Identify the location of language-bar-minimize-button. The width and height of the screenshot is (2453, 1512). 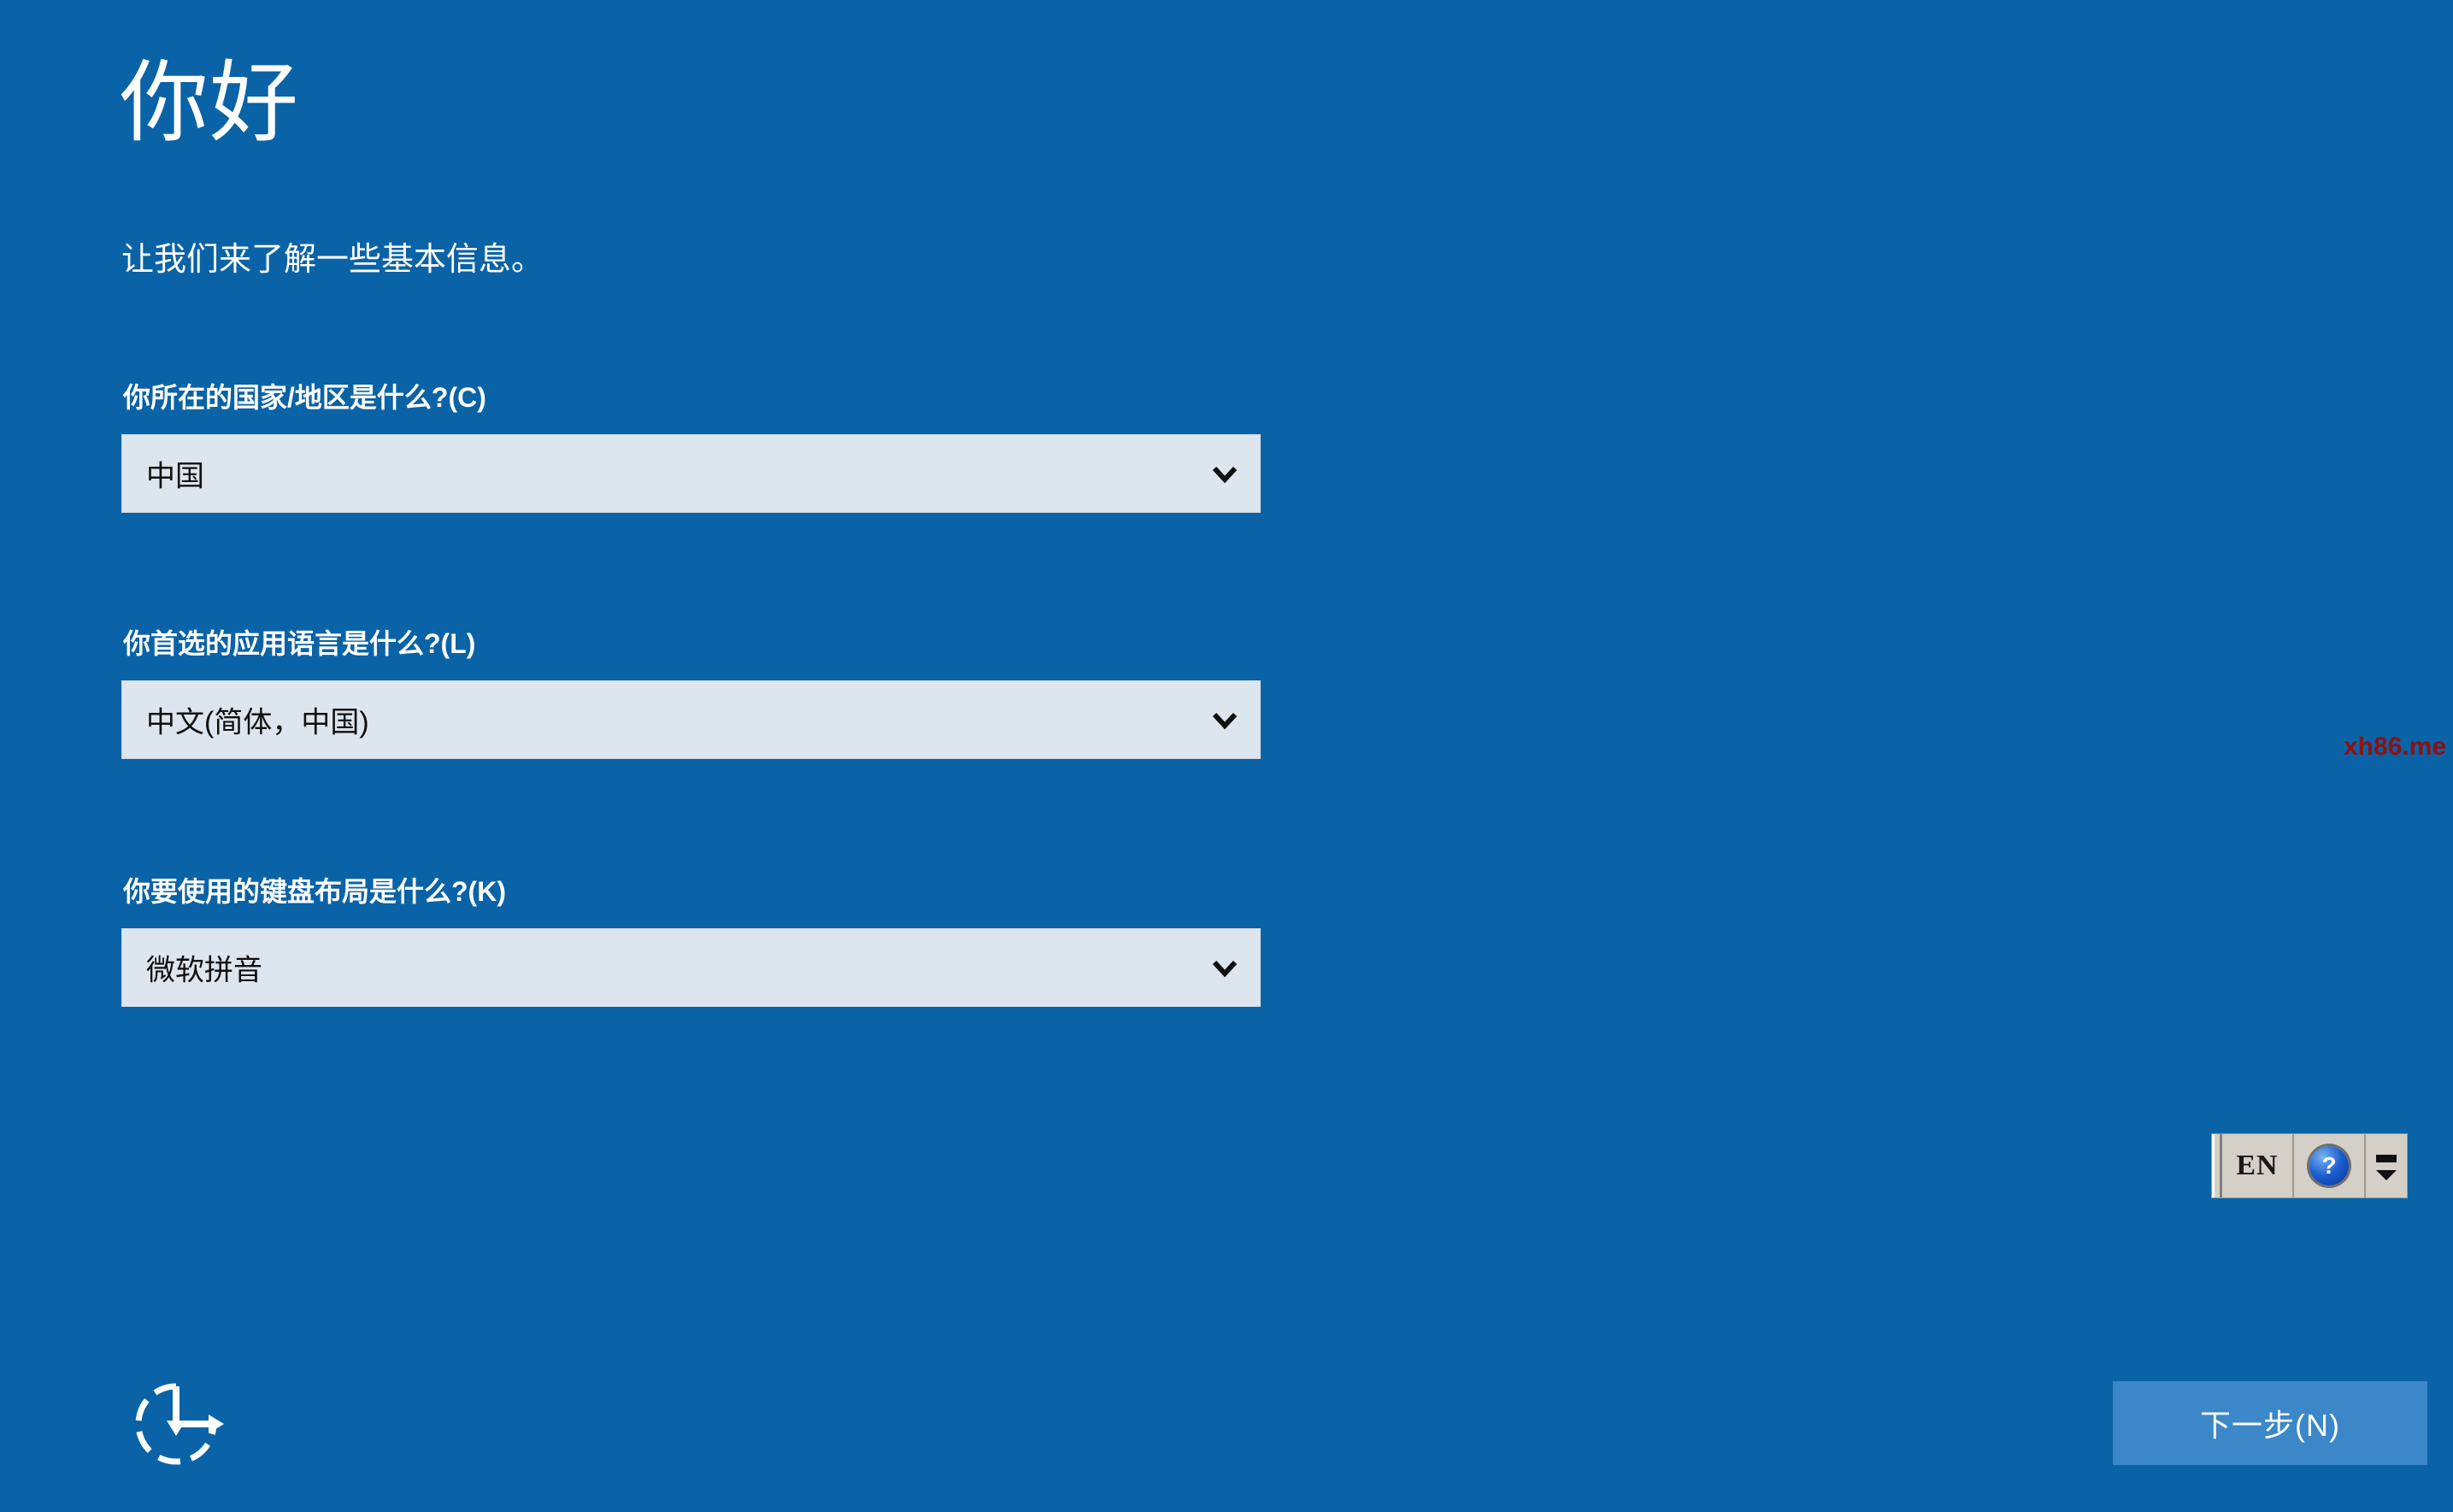
(2386, 1165).